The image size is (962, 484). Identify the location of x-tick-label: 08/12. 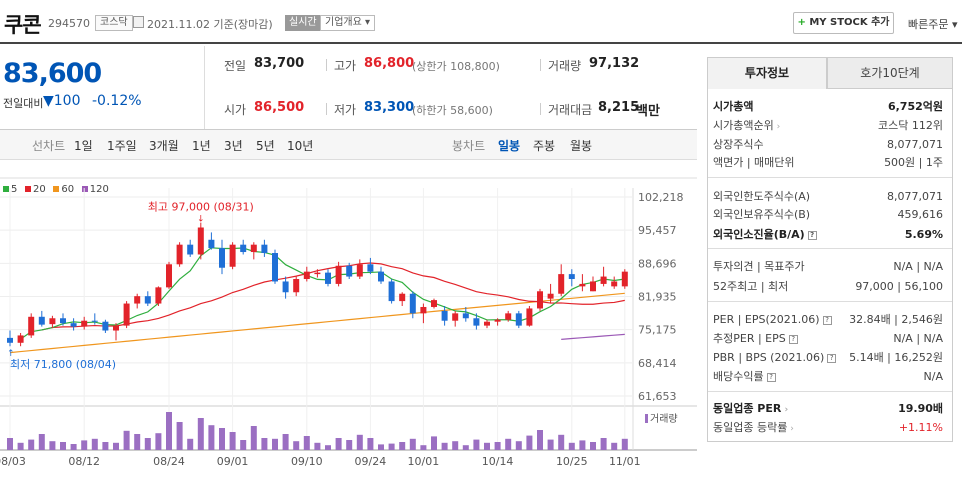
(84, 461).